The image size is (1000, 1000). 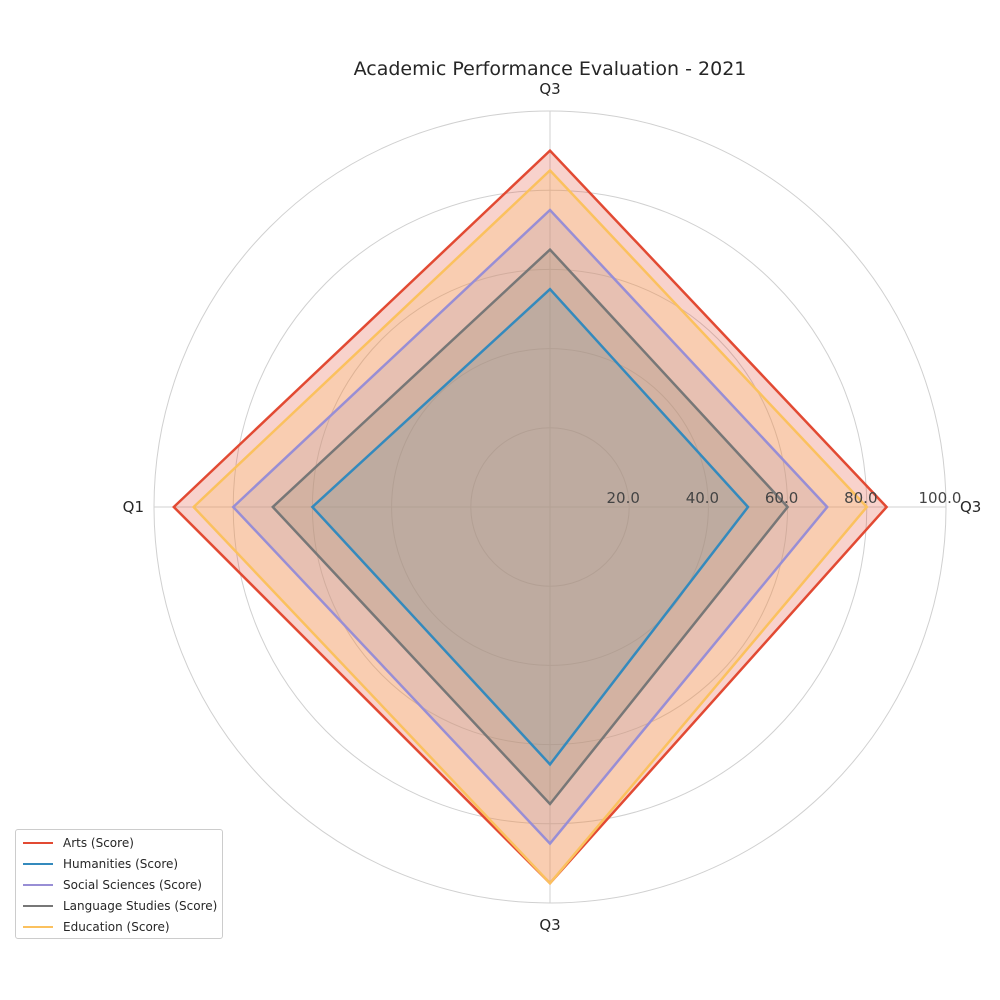 I want to click on radial-tick-label: 20.0, so click(x=622, y=498).